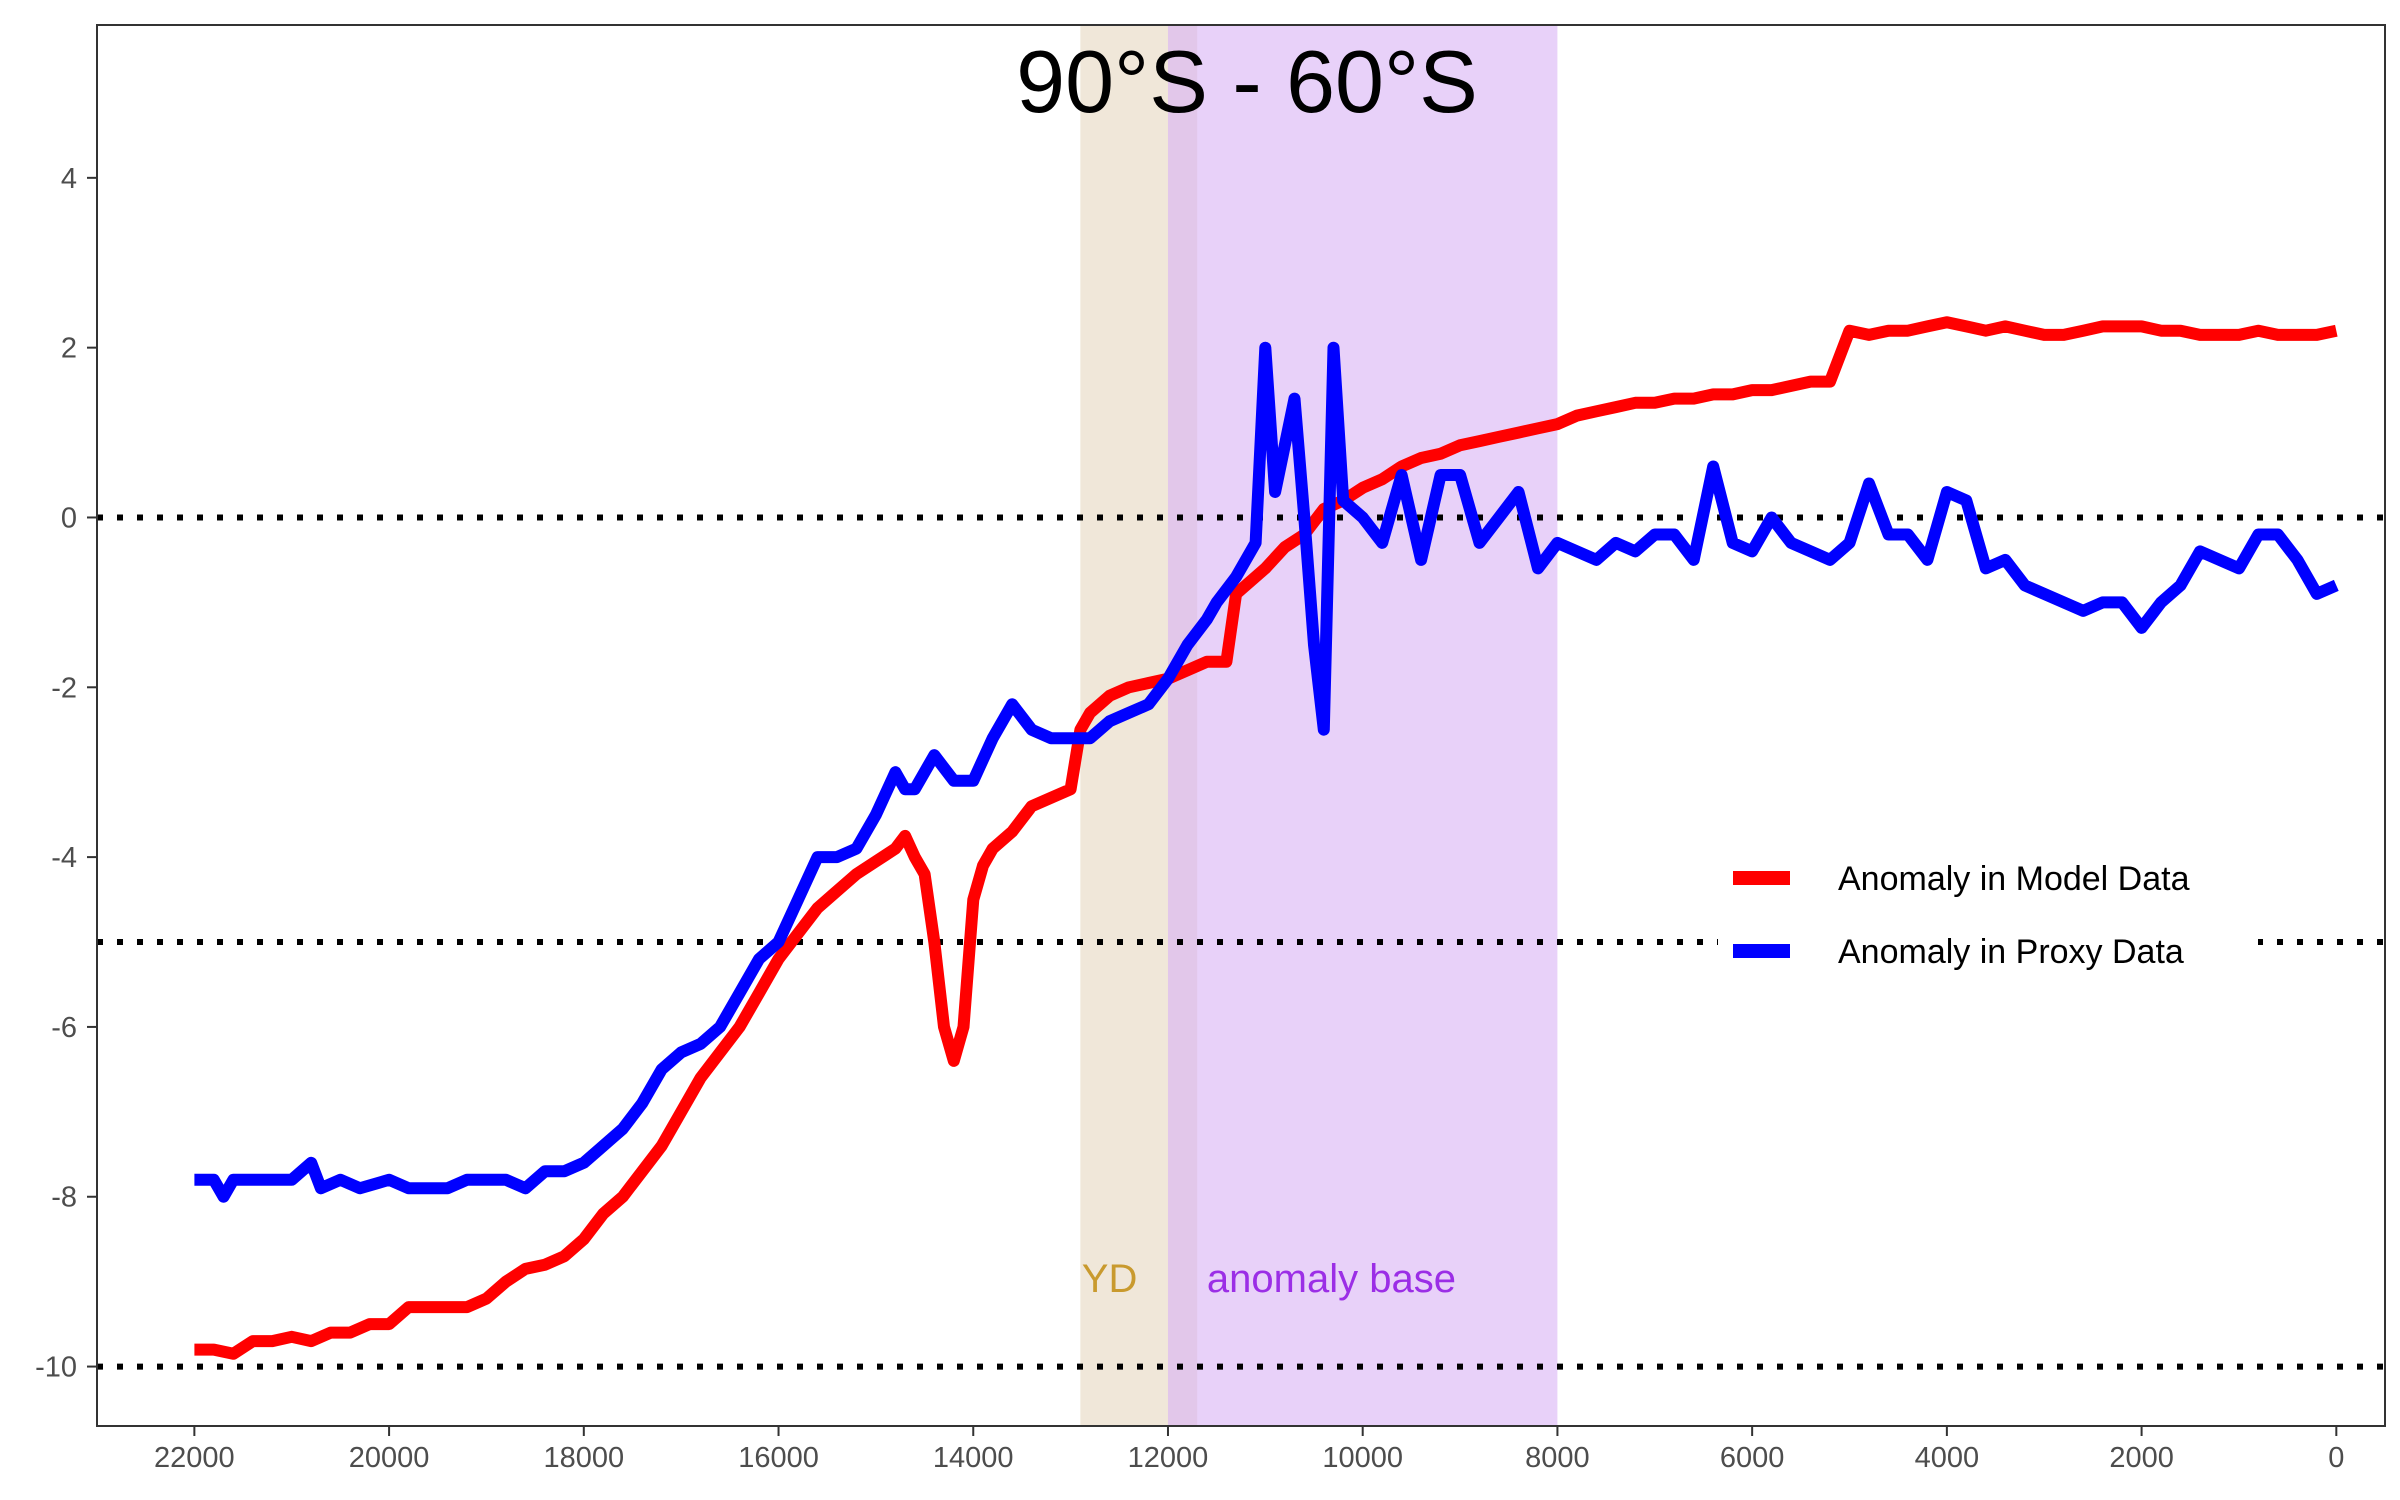 The width and height of the screenshot is (2400, 1500). What do you see at coordinates (194, 1458) in the screenshot?
I see `x-tick-label: 22000` at bounding box center [194, 1458].